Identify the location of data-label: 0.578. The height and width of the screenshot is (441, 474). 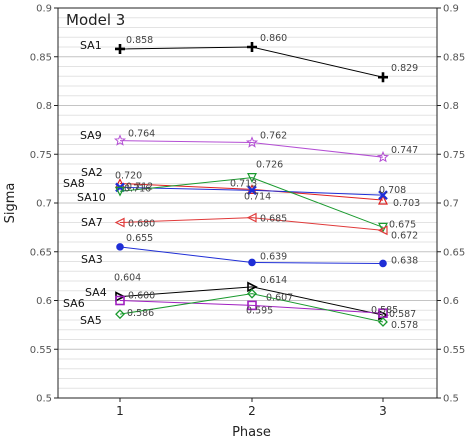
(404, 325).